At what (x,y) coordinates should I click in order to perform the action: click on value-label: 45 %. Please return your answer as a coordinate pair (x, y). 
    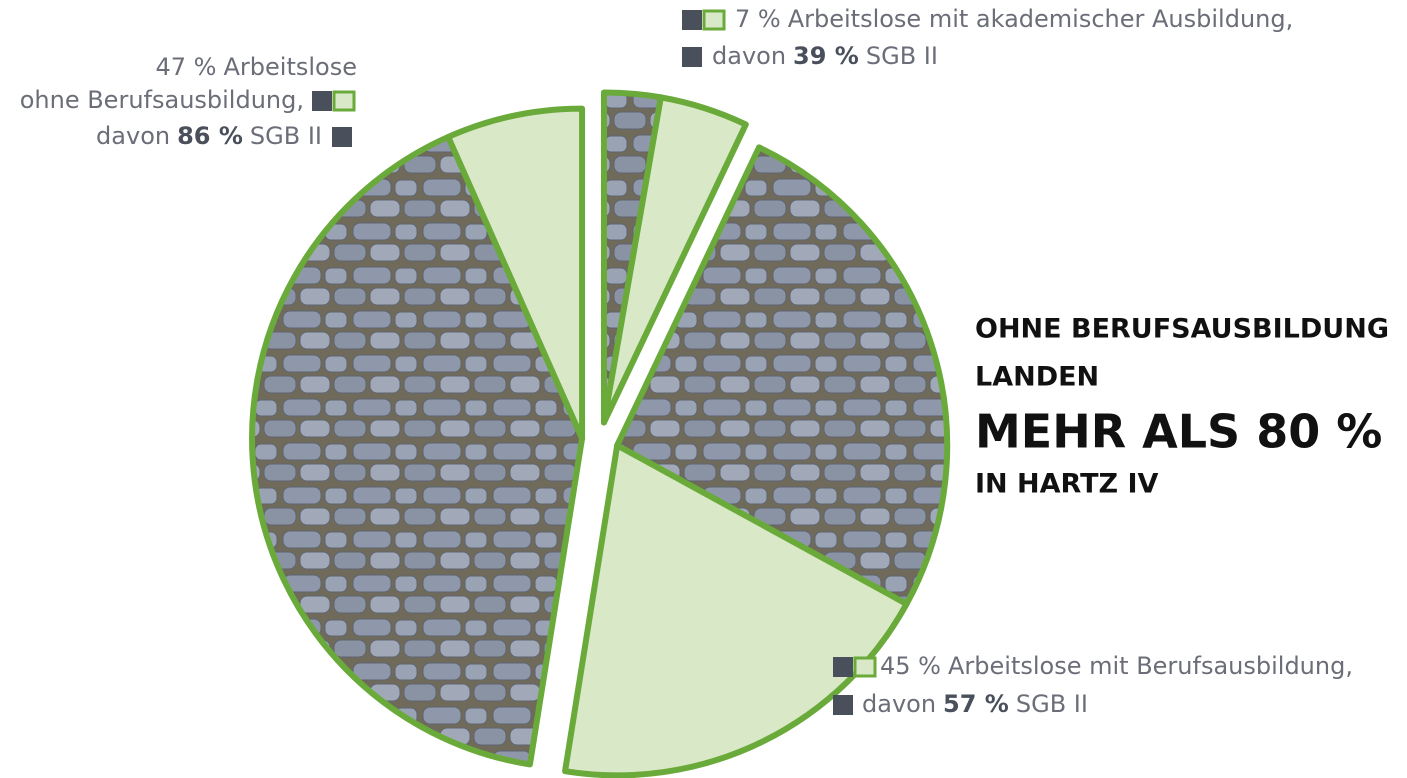
    Looking at the image, I should click on (910, 666).